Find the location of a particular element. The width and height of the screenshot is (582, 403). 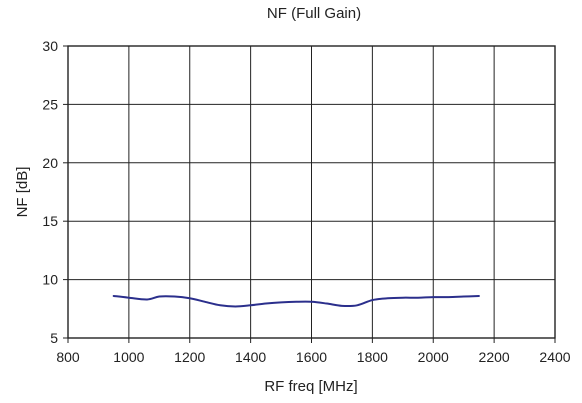

chart-title: NF (Full Gain) is located at coordinates (314, 13).